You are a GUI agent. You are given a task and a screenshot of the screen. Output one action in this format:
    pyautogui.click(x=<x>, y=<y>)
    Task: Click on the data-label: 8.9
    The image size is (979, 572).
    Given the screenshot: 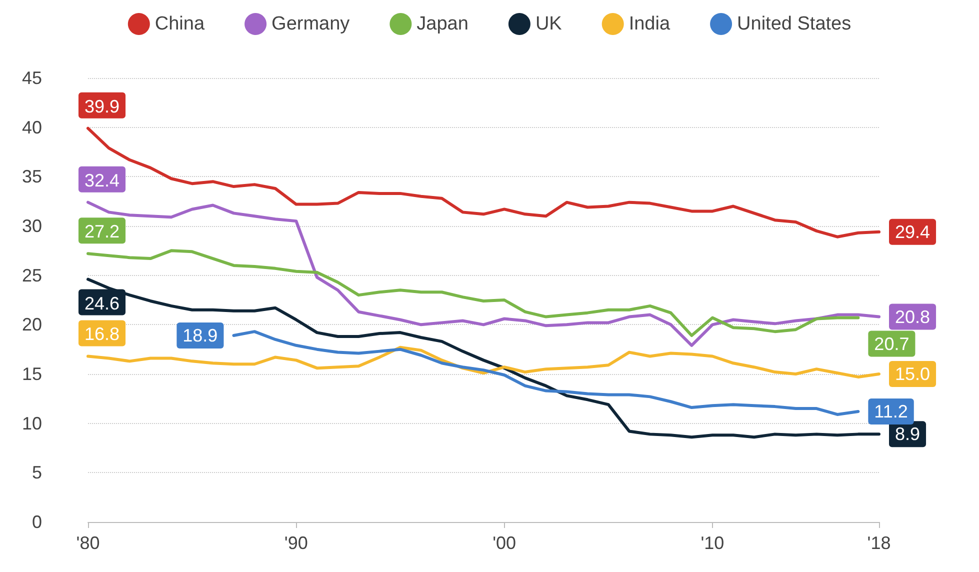 What is the action you would take?
    pyautogui.click(x=907, y=434)
    